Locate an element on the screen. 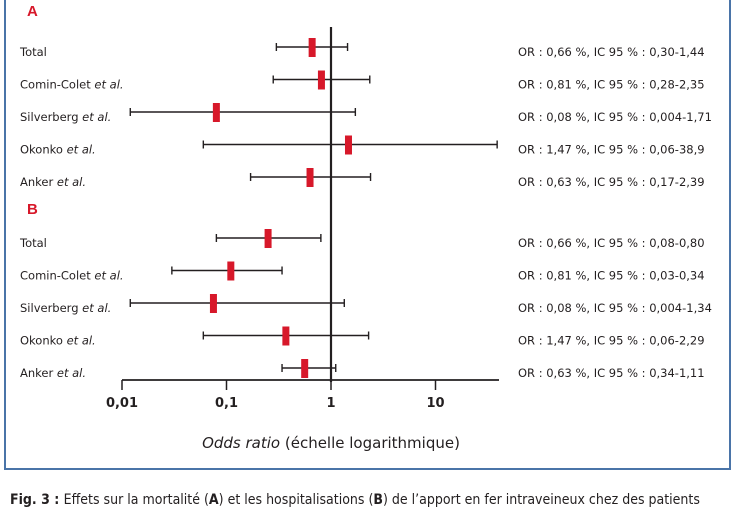 This screenshot has height=516, width=737. panel-a-row-4-stats-label: OR : 1,47 %, IC 95 % : 0,06-38,9 is located at coordinates (611, 150).